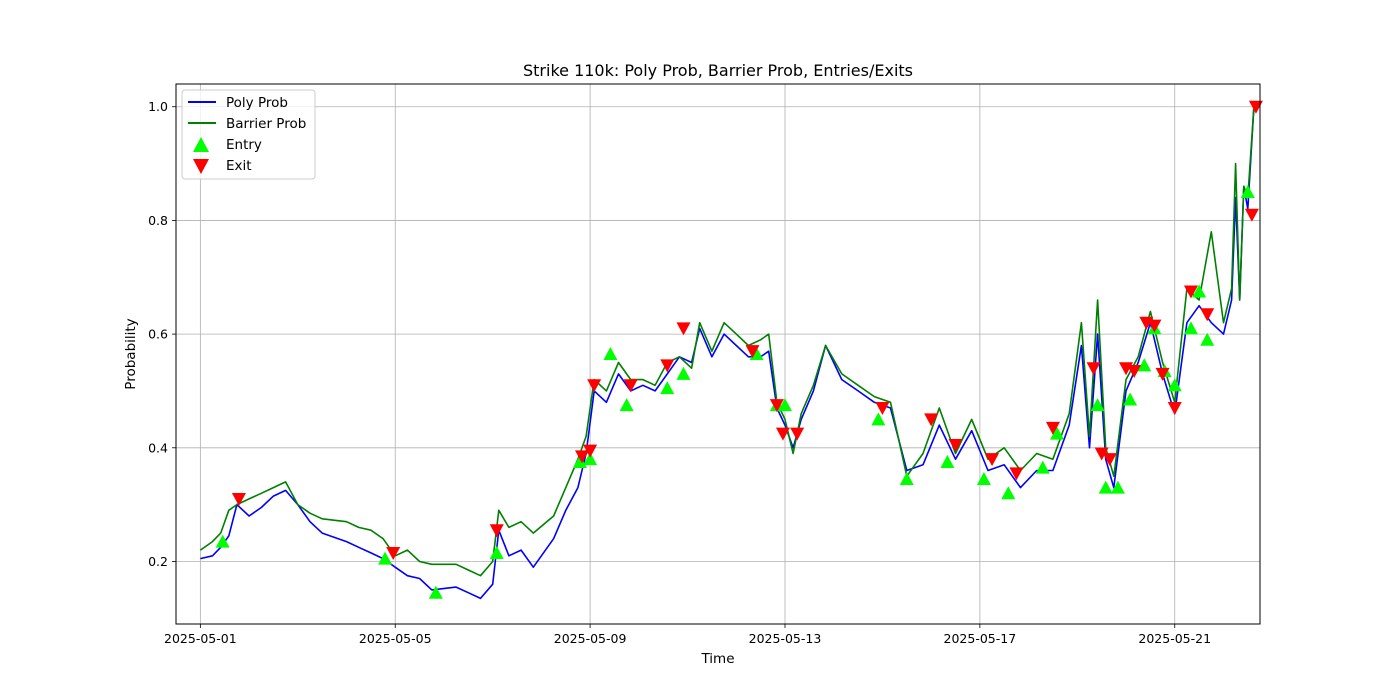 Image resolution: width=1400 pixels, height=700 pixels. Describe the element at coordinates (158, 334) in the screenshot. I see `y-tick-label: 0.6` at that location.